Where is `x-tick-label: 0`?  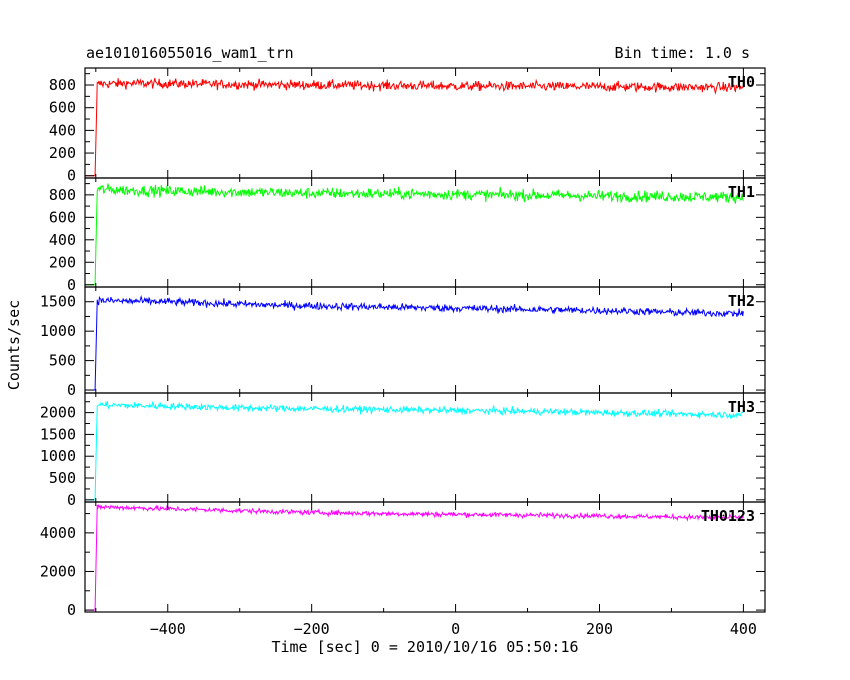 x-tick-label: 0 is located at coordinates (455, 629).